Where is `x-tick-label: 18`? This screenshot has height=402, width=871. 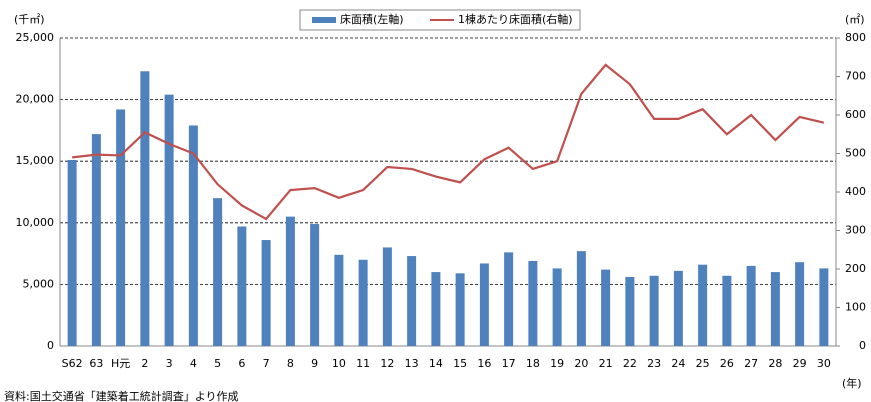
x-tick-label: 18 is located at coordinates (533, 363).